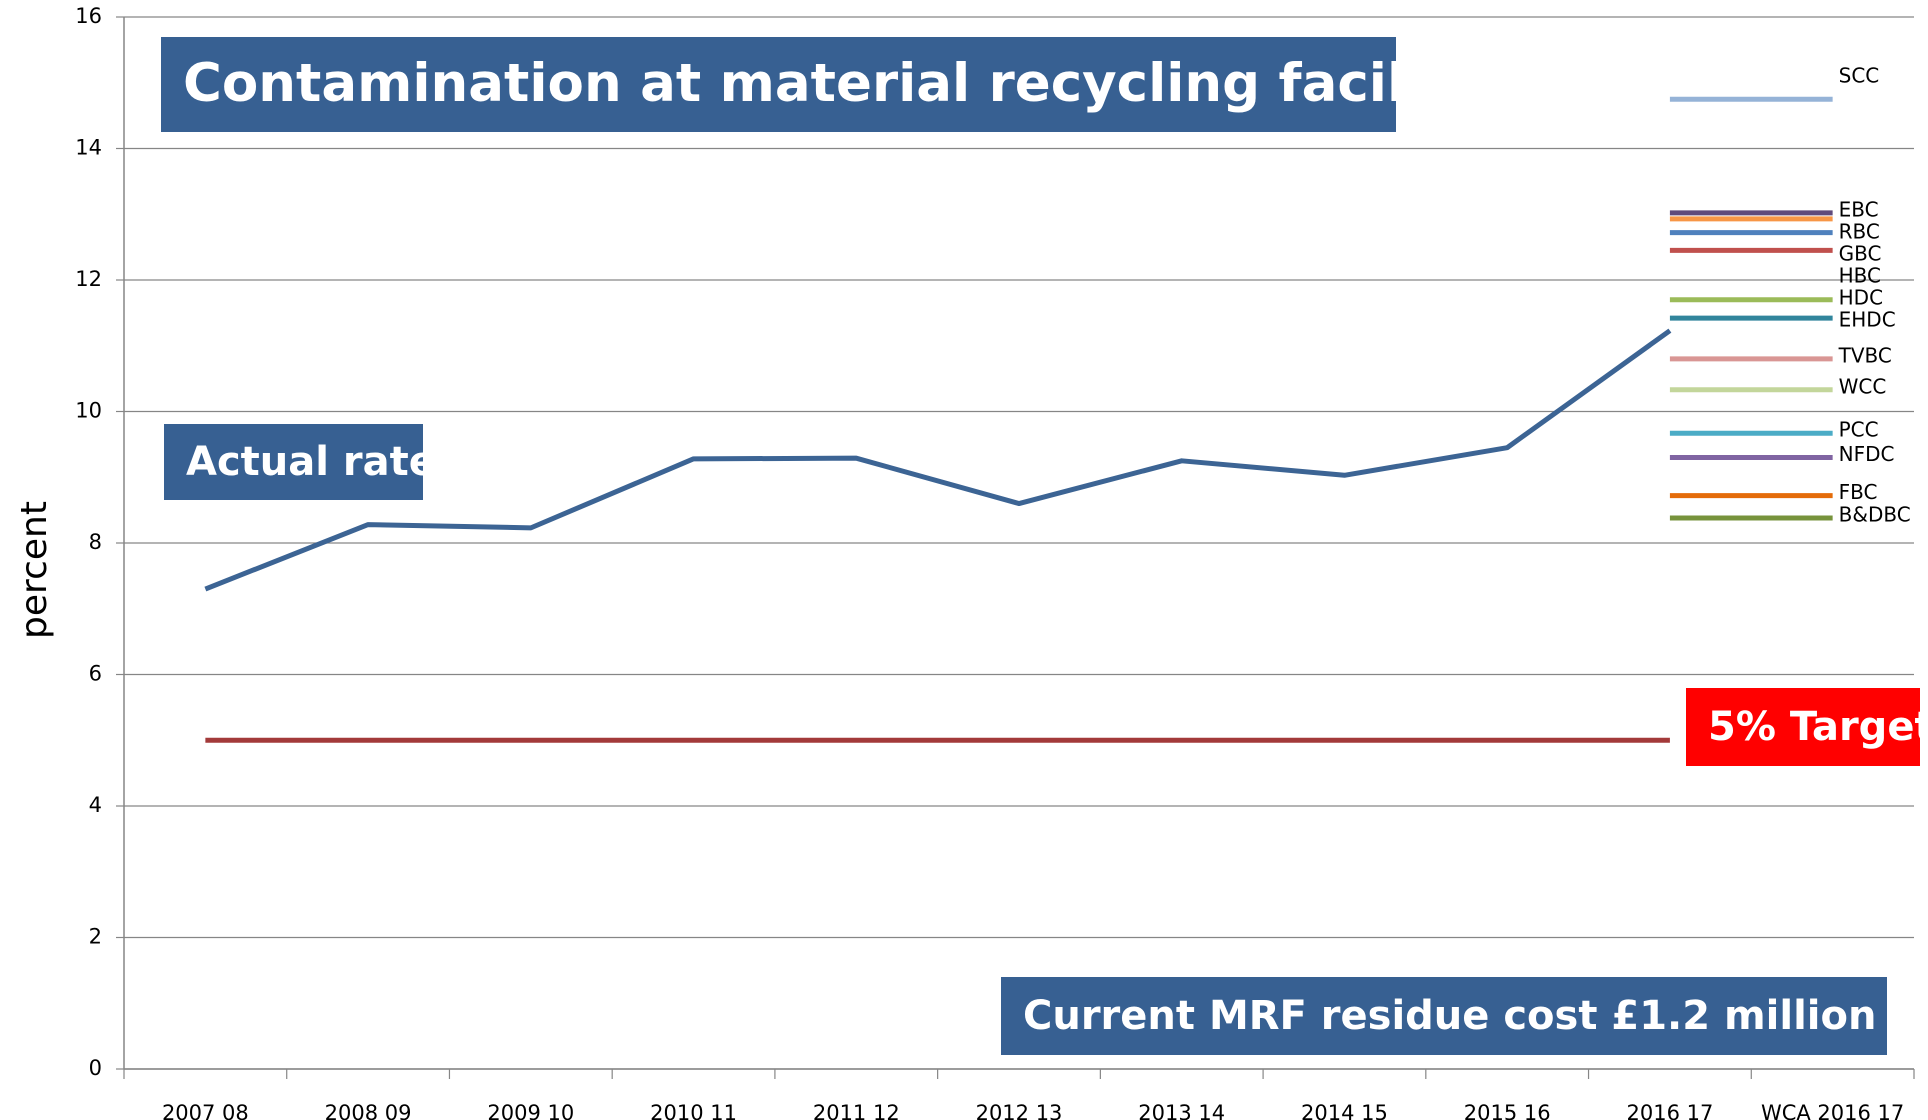 The width and height of the screenshot is (1928, 1120). What do you see at coordinates (530, 1110) in the screenshot?
I see `x-tick-label: 2009 10` at bounding box center [530, 1110].